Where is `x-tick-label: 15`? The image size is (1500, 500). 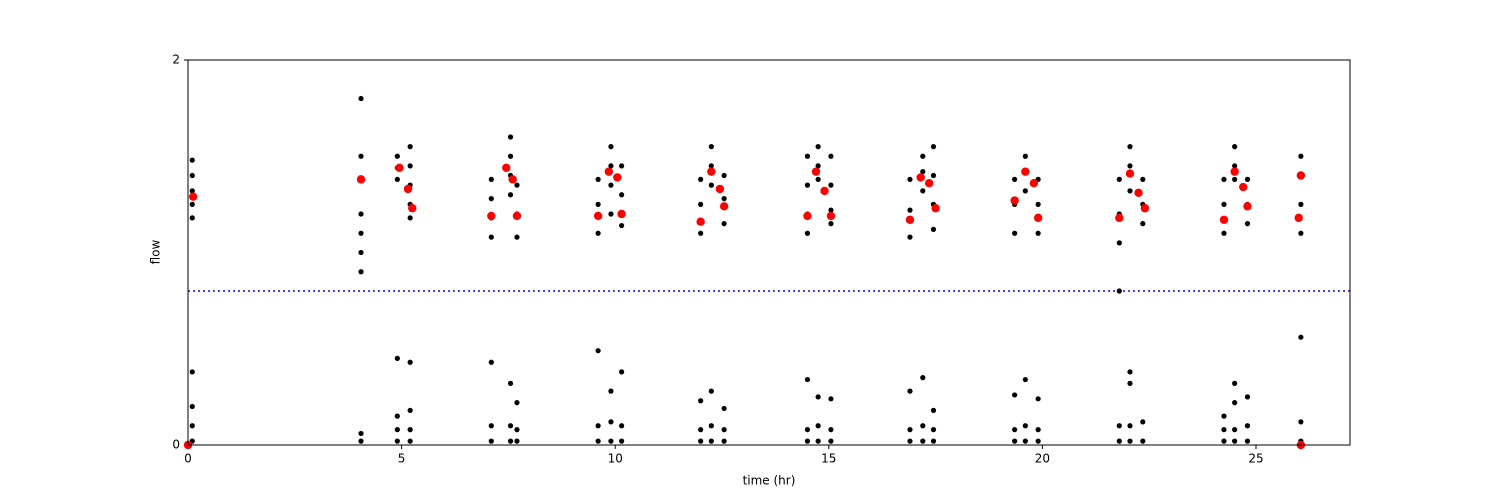 x-tick-label: 15 is located at coordinates (828, 459).